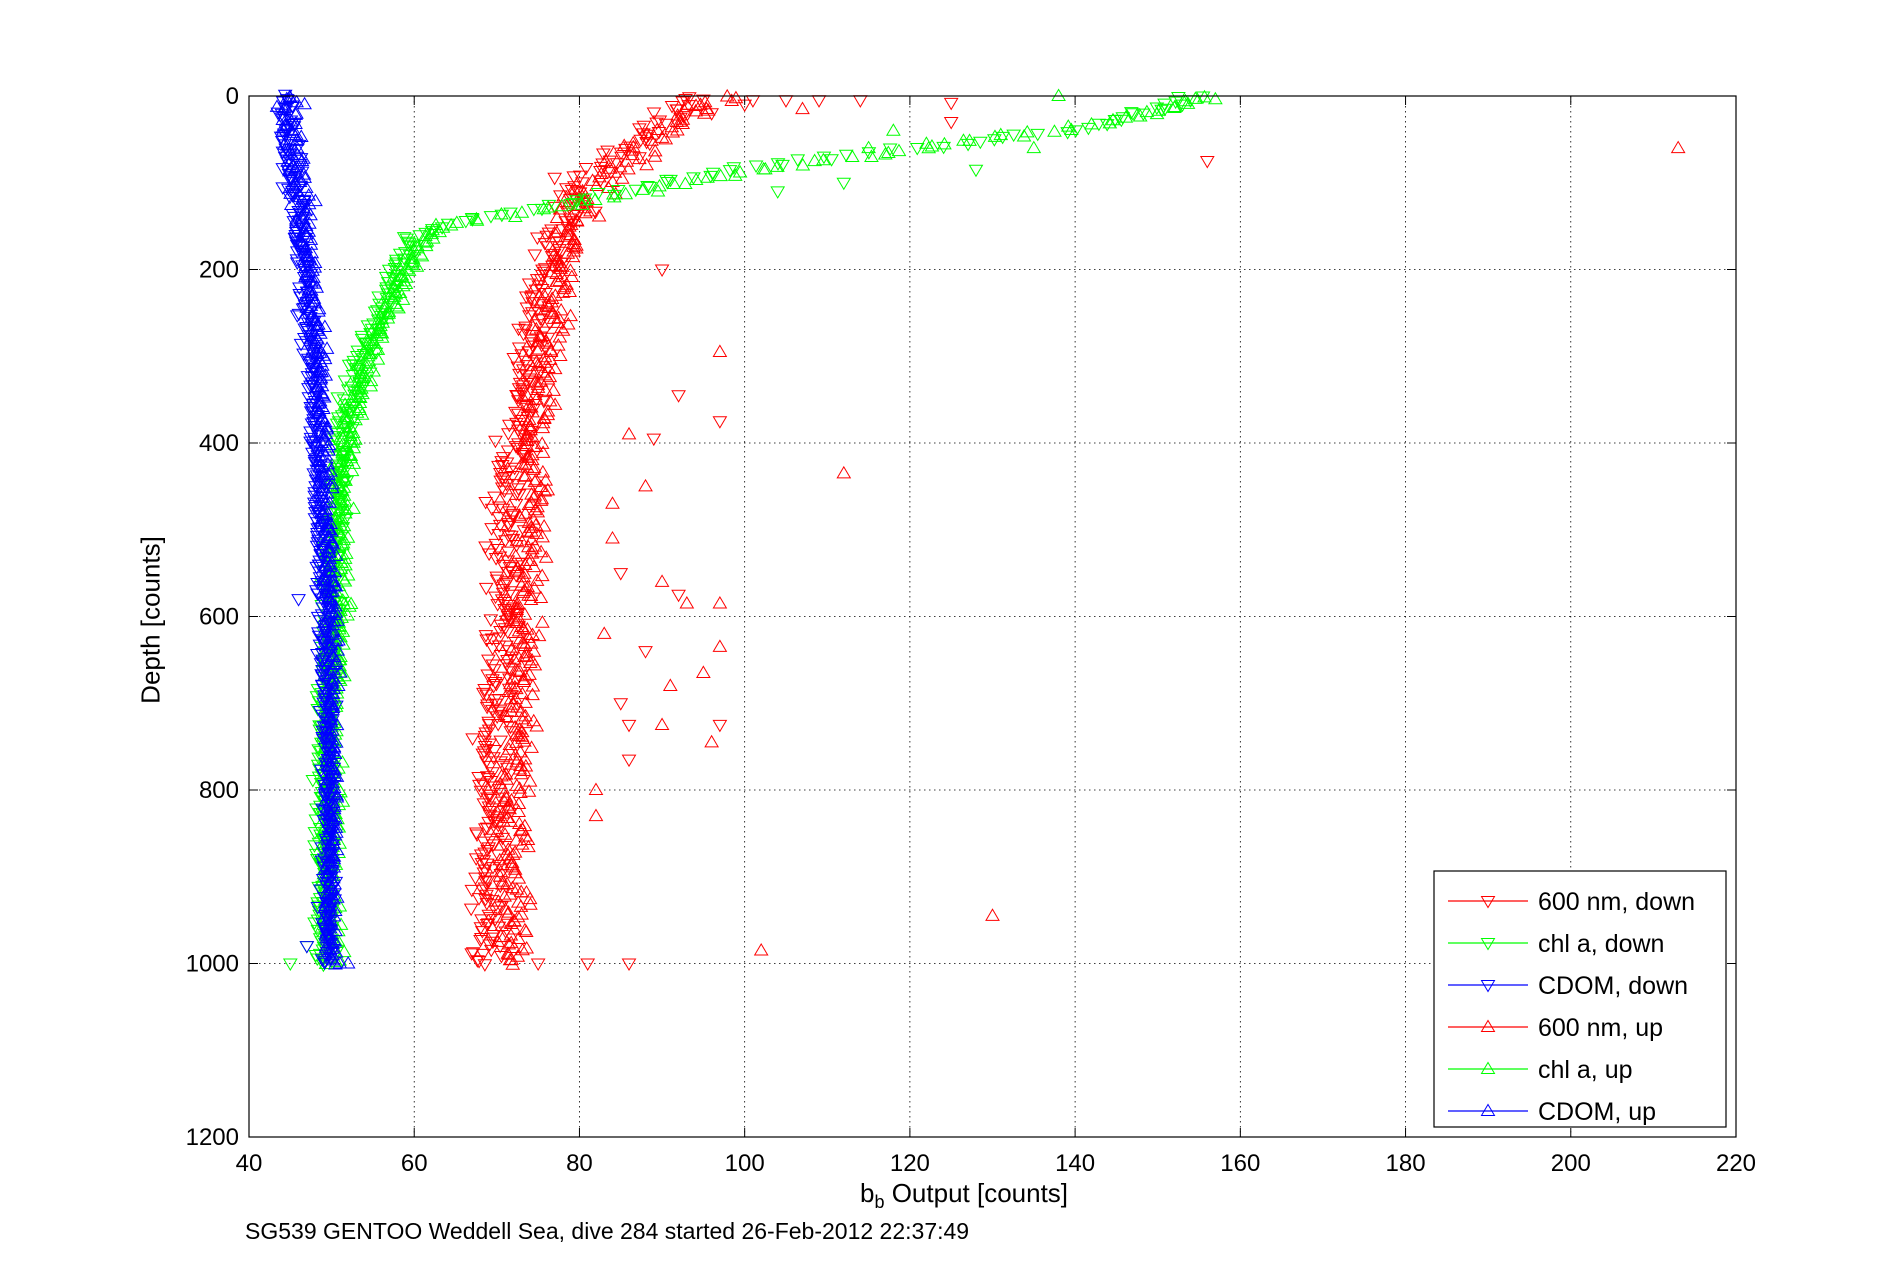  I want to click on legend-label: chl a, up, so click(1585, 1070).